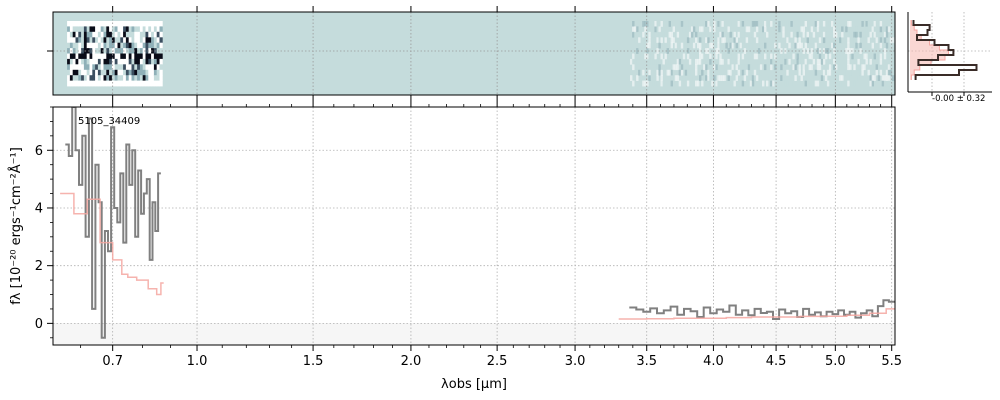  What do you see at coordinates (958, 99) in the screenshot?
I see `profile-annotation: -0.00 ± 0.32` at bounding box center [958, 99].